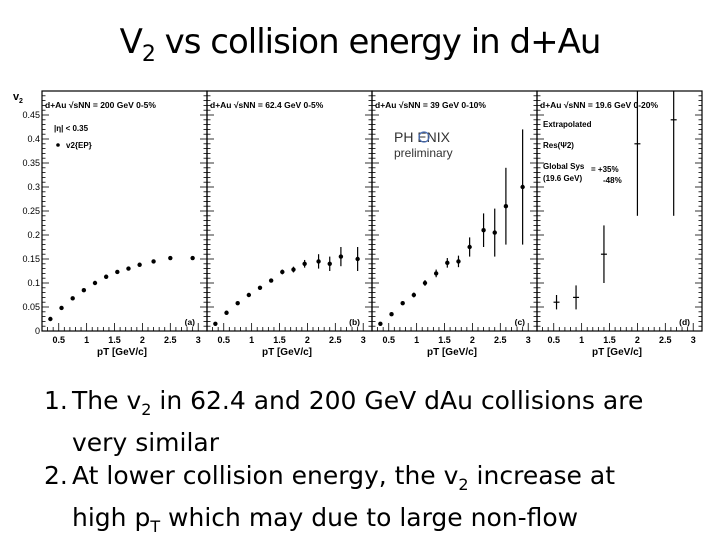  What do you see at coordinates (564, 166) in the screenshot?
I see `legend-global-sys: Global Sys` at bounding box center [564, 166].